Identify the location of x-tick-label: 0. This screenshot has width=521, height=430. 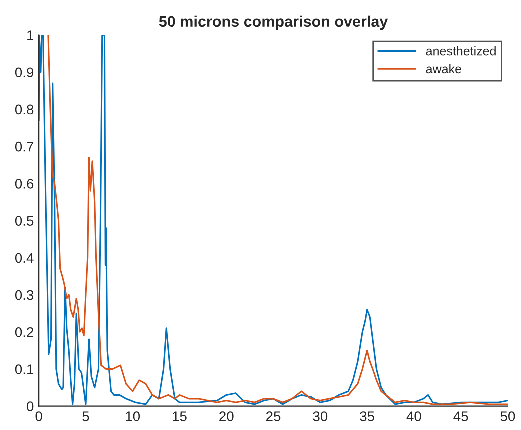
(39, 417).